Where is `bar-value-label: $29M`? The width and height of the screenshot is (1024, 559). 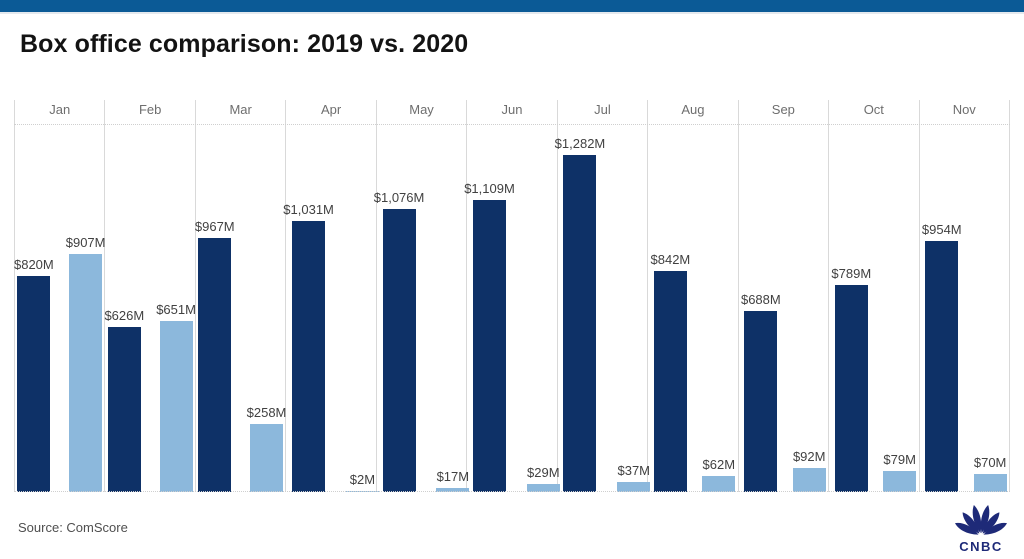 bar-value-label: $29M is located at coordinates (543, 472).